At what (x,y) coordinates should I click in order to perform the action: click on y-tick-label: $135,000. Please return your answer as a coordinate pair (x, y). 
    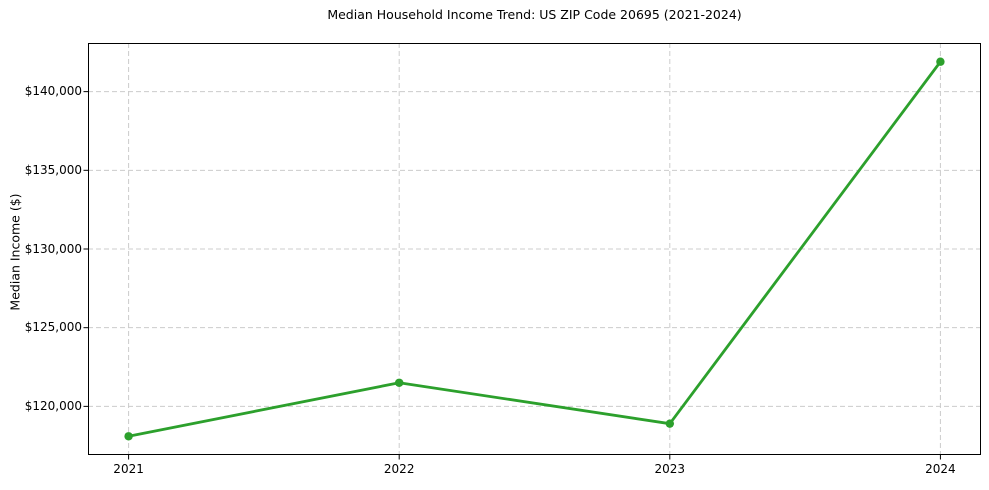
    Looking at the image, I should click on (53, 169).